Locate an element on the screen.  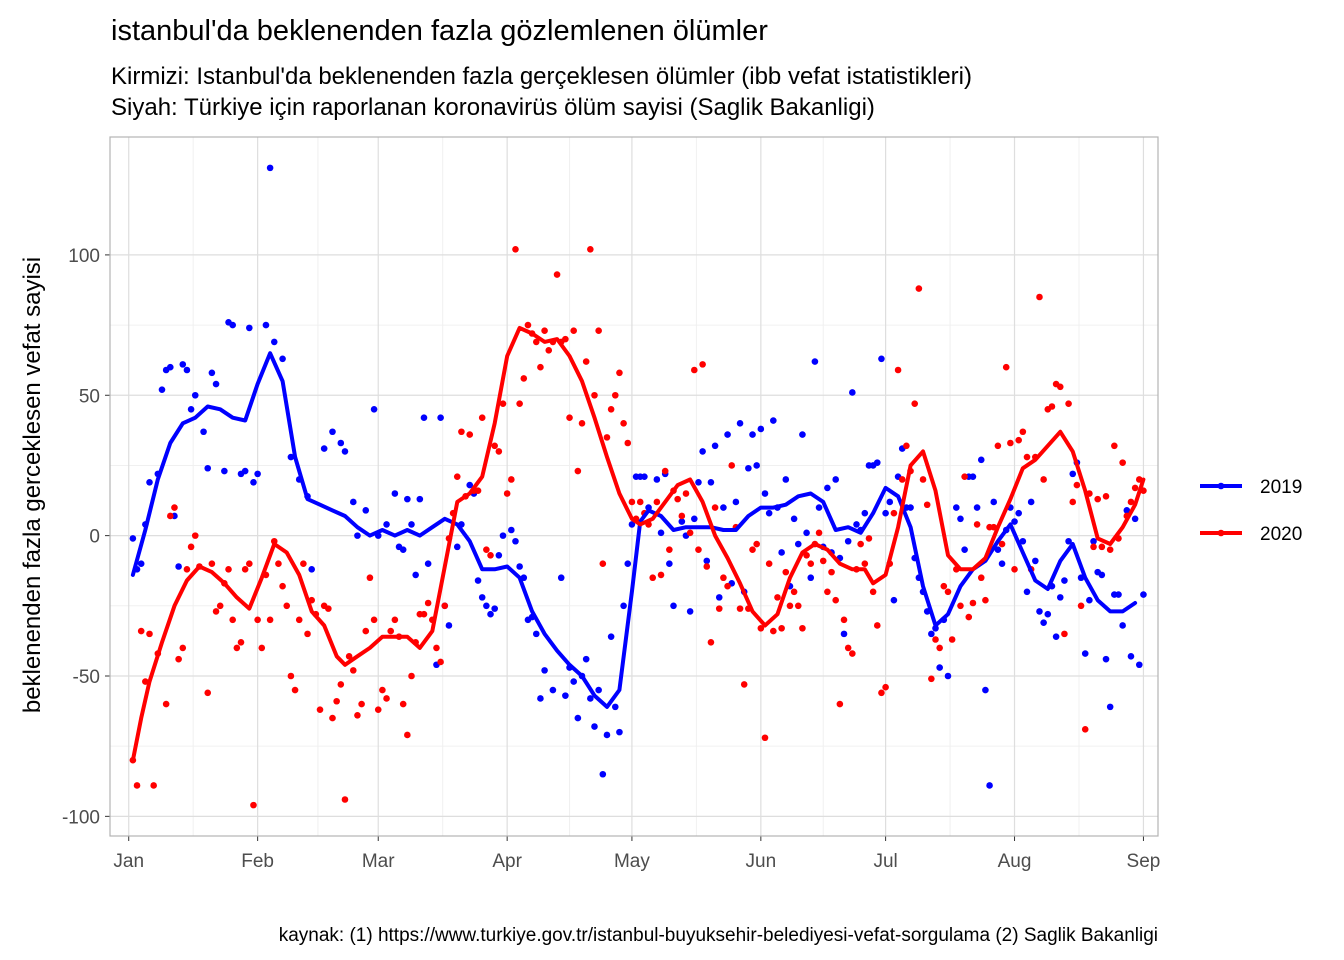
x-tick-label: Aug is located at coordinates (1015, 861).